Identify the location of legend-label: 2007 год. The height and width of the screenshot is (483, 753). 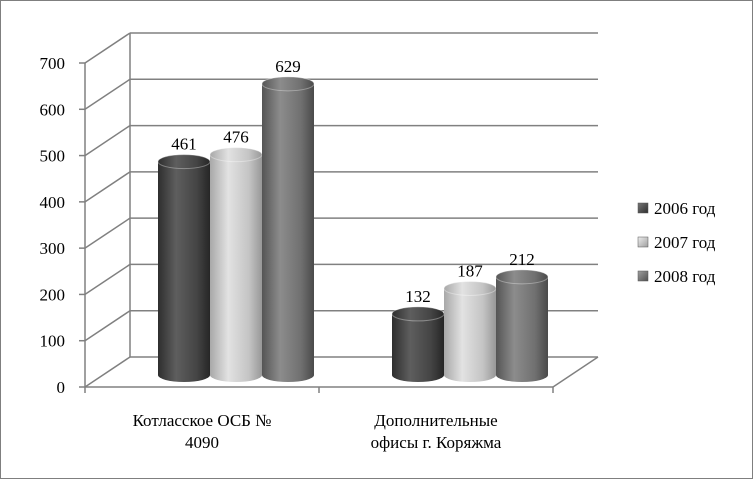
(685, 242).